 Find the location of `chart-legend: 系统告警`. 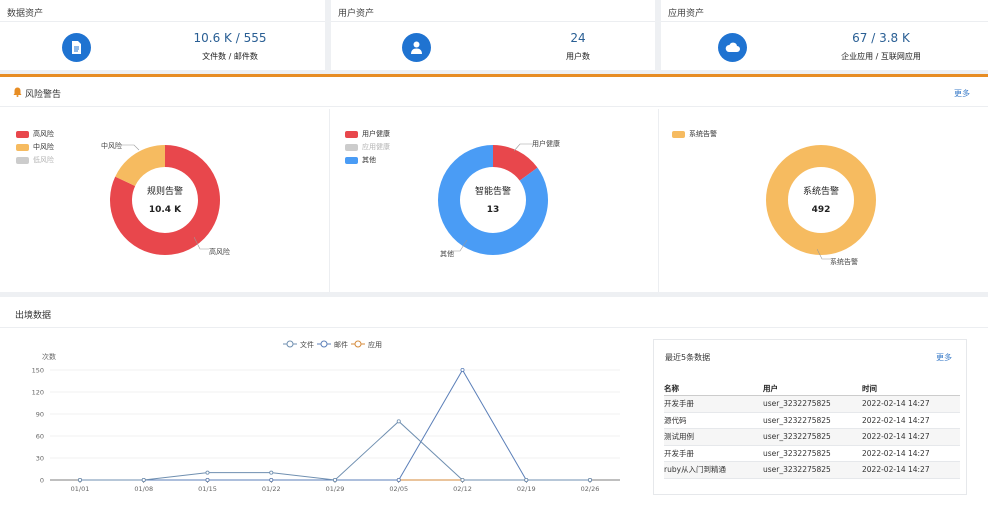

chart-legend: 系统告警 is located at coordinates (694, 134).